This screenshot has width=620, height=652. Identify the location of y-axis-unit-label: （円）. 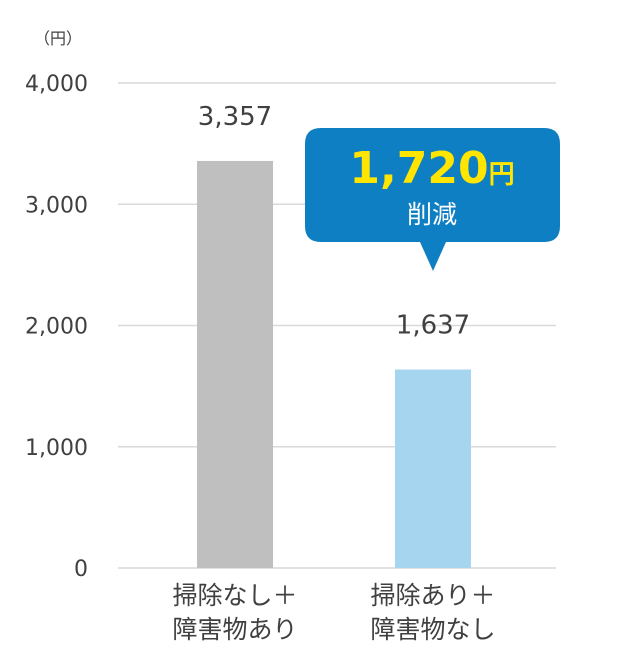
(58, 38).